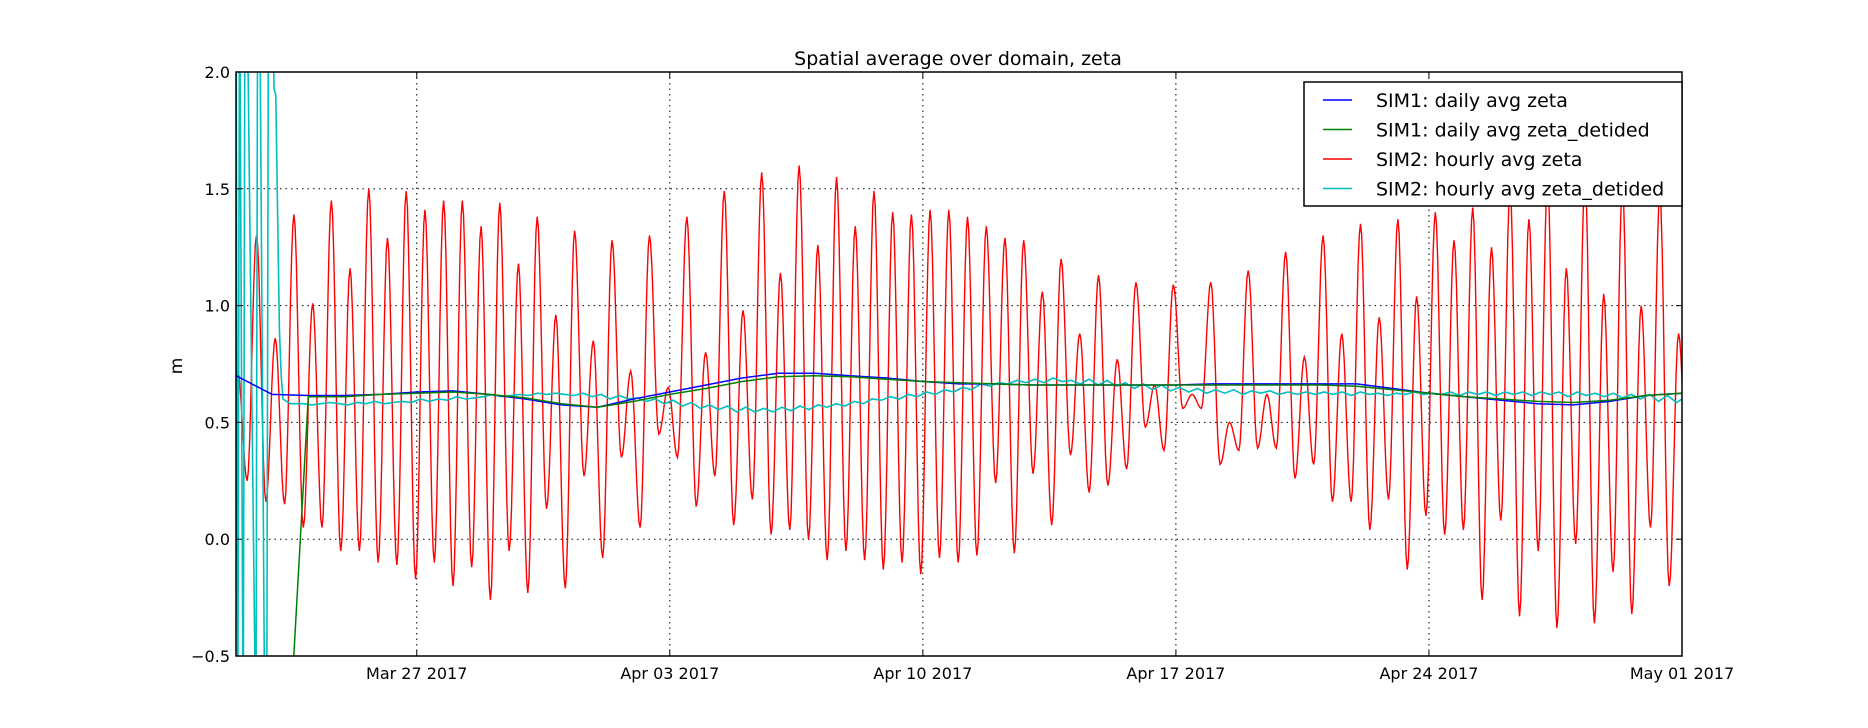 The height and width of the screenshot is (728, 1868). I want to click on legend-label: SIM1: daily avg zeta, so click(1472, 101).